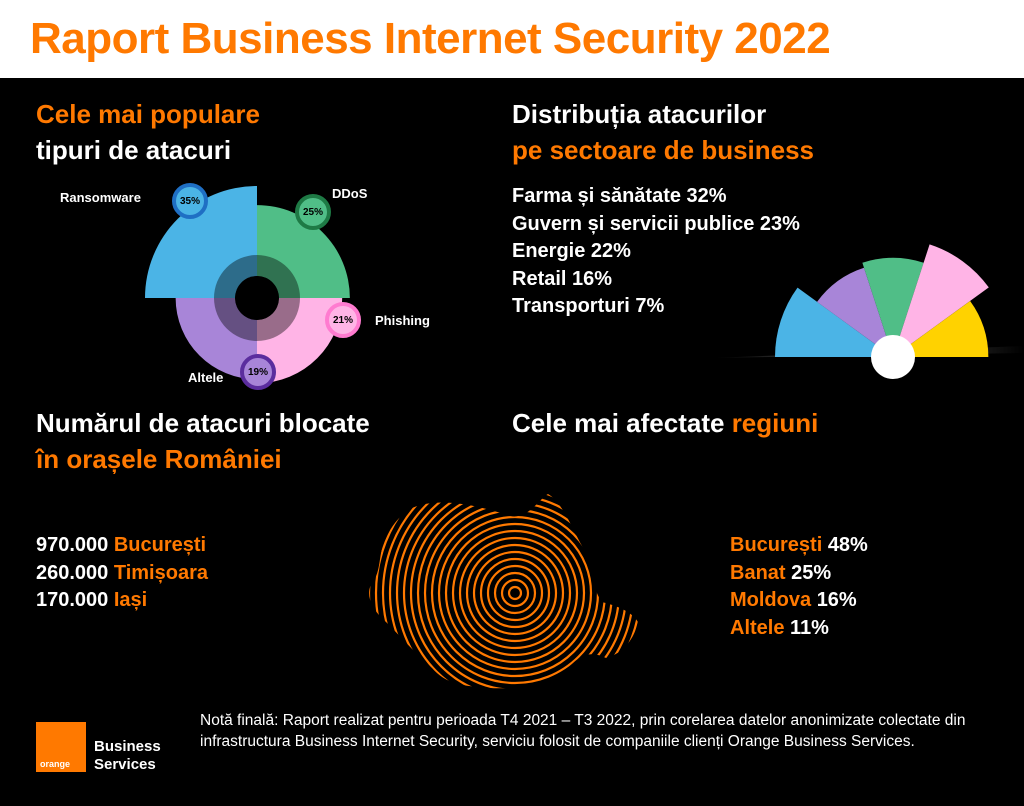 The height and width of the screenshot is (806, 1024). I want to click on sector-item: Farma și sănătate 32%, so click(619, 196).